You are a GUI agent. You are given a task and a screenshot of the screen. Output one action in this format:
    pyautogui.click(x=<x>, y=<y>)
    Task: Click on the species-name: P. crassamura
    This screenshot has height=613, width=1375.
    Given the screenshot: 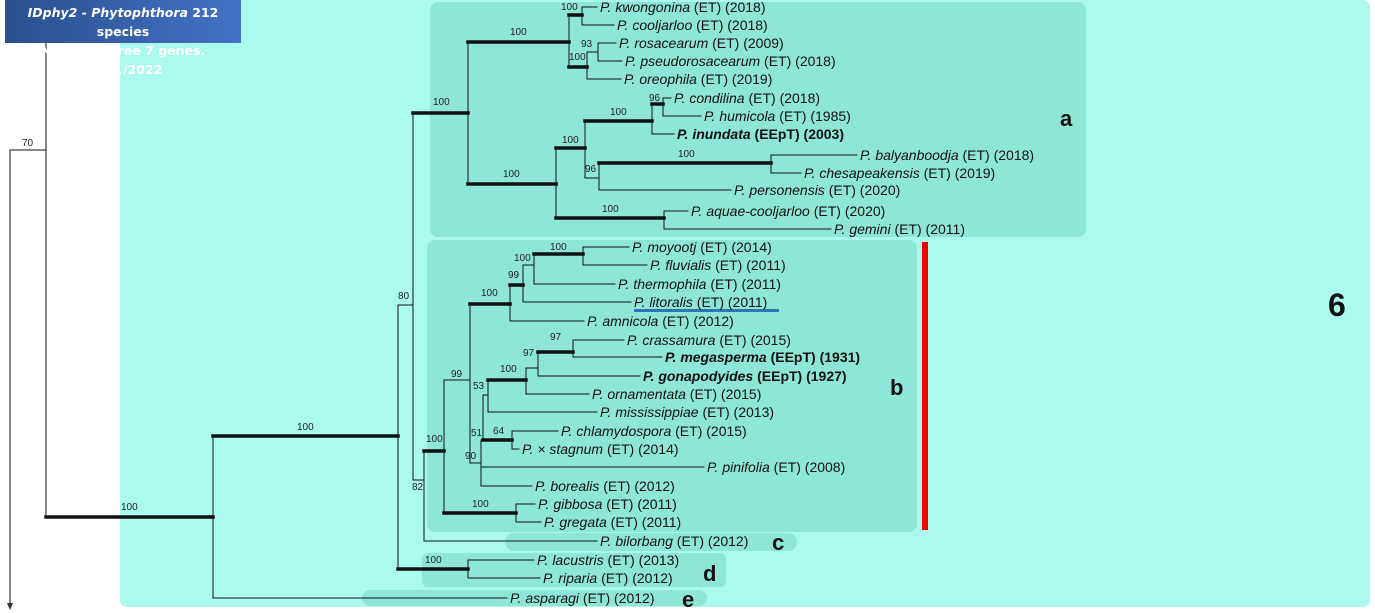 What is the action you would take?
    pyautogui.click(x=671, y=340)
    